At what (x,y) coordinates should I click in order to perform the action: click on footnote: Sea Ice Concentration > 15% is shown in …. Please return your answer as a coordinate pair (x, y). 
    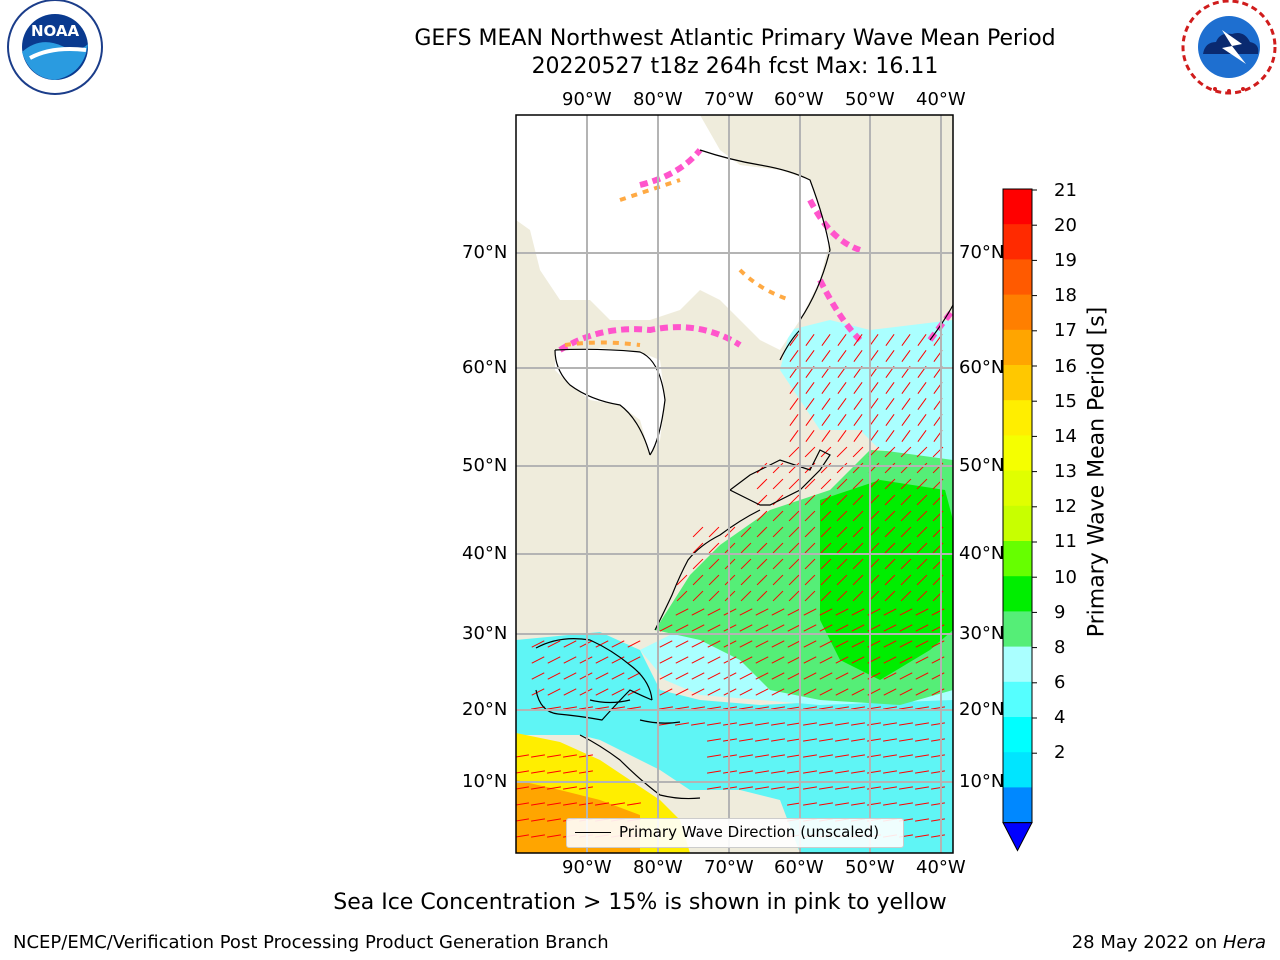
    Looking at the image, I should click on (640, 902).